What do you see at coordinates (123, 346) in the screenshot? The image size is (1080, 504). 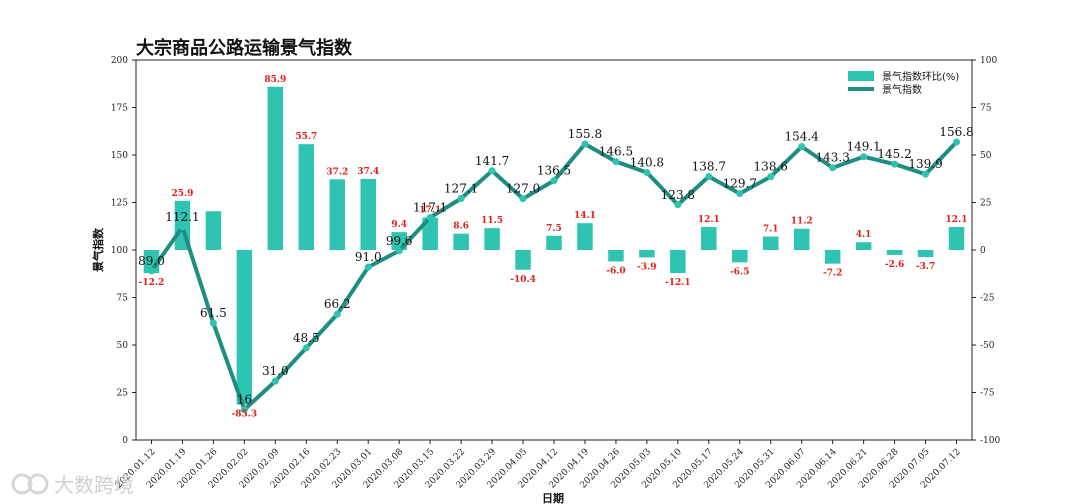 I see `y-left-tick-label: 50` at bounding box center [123, 346].